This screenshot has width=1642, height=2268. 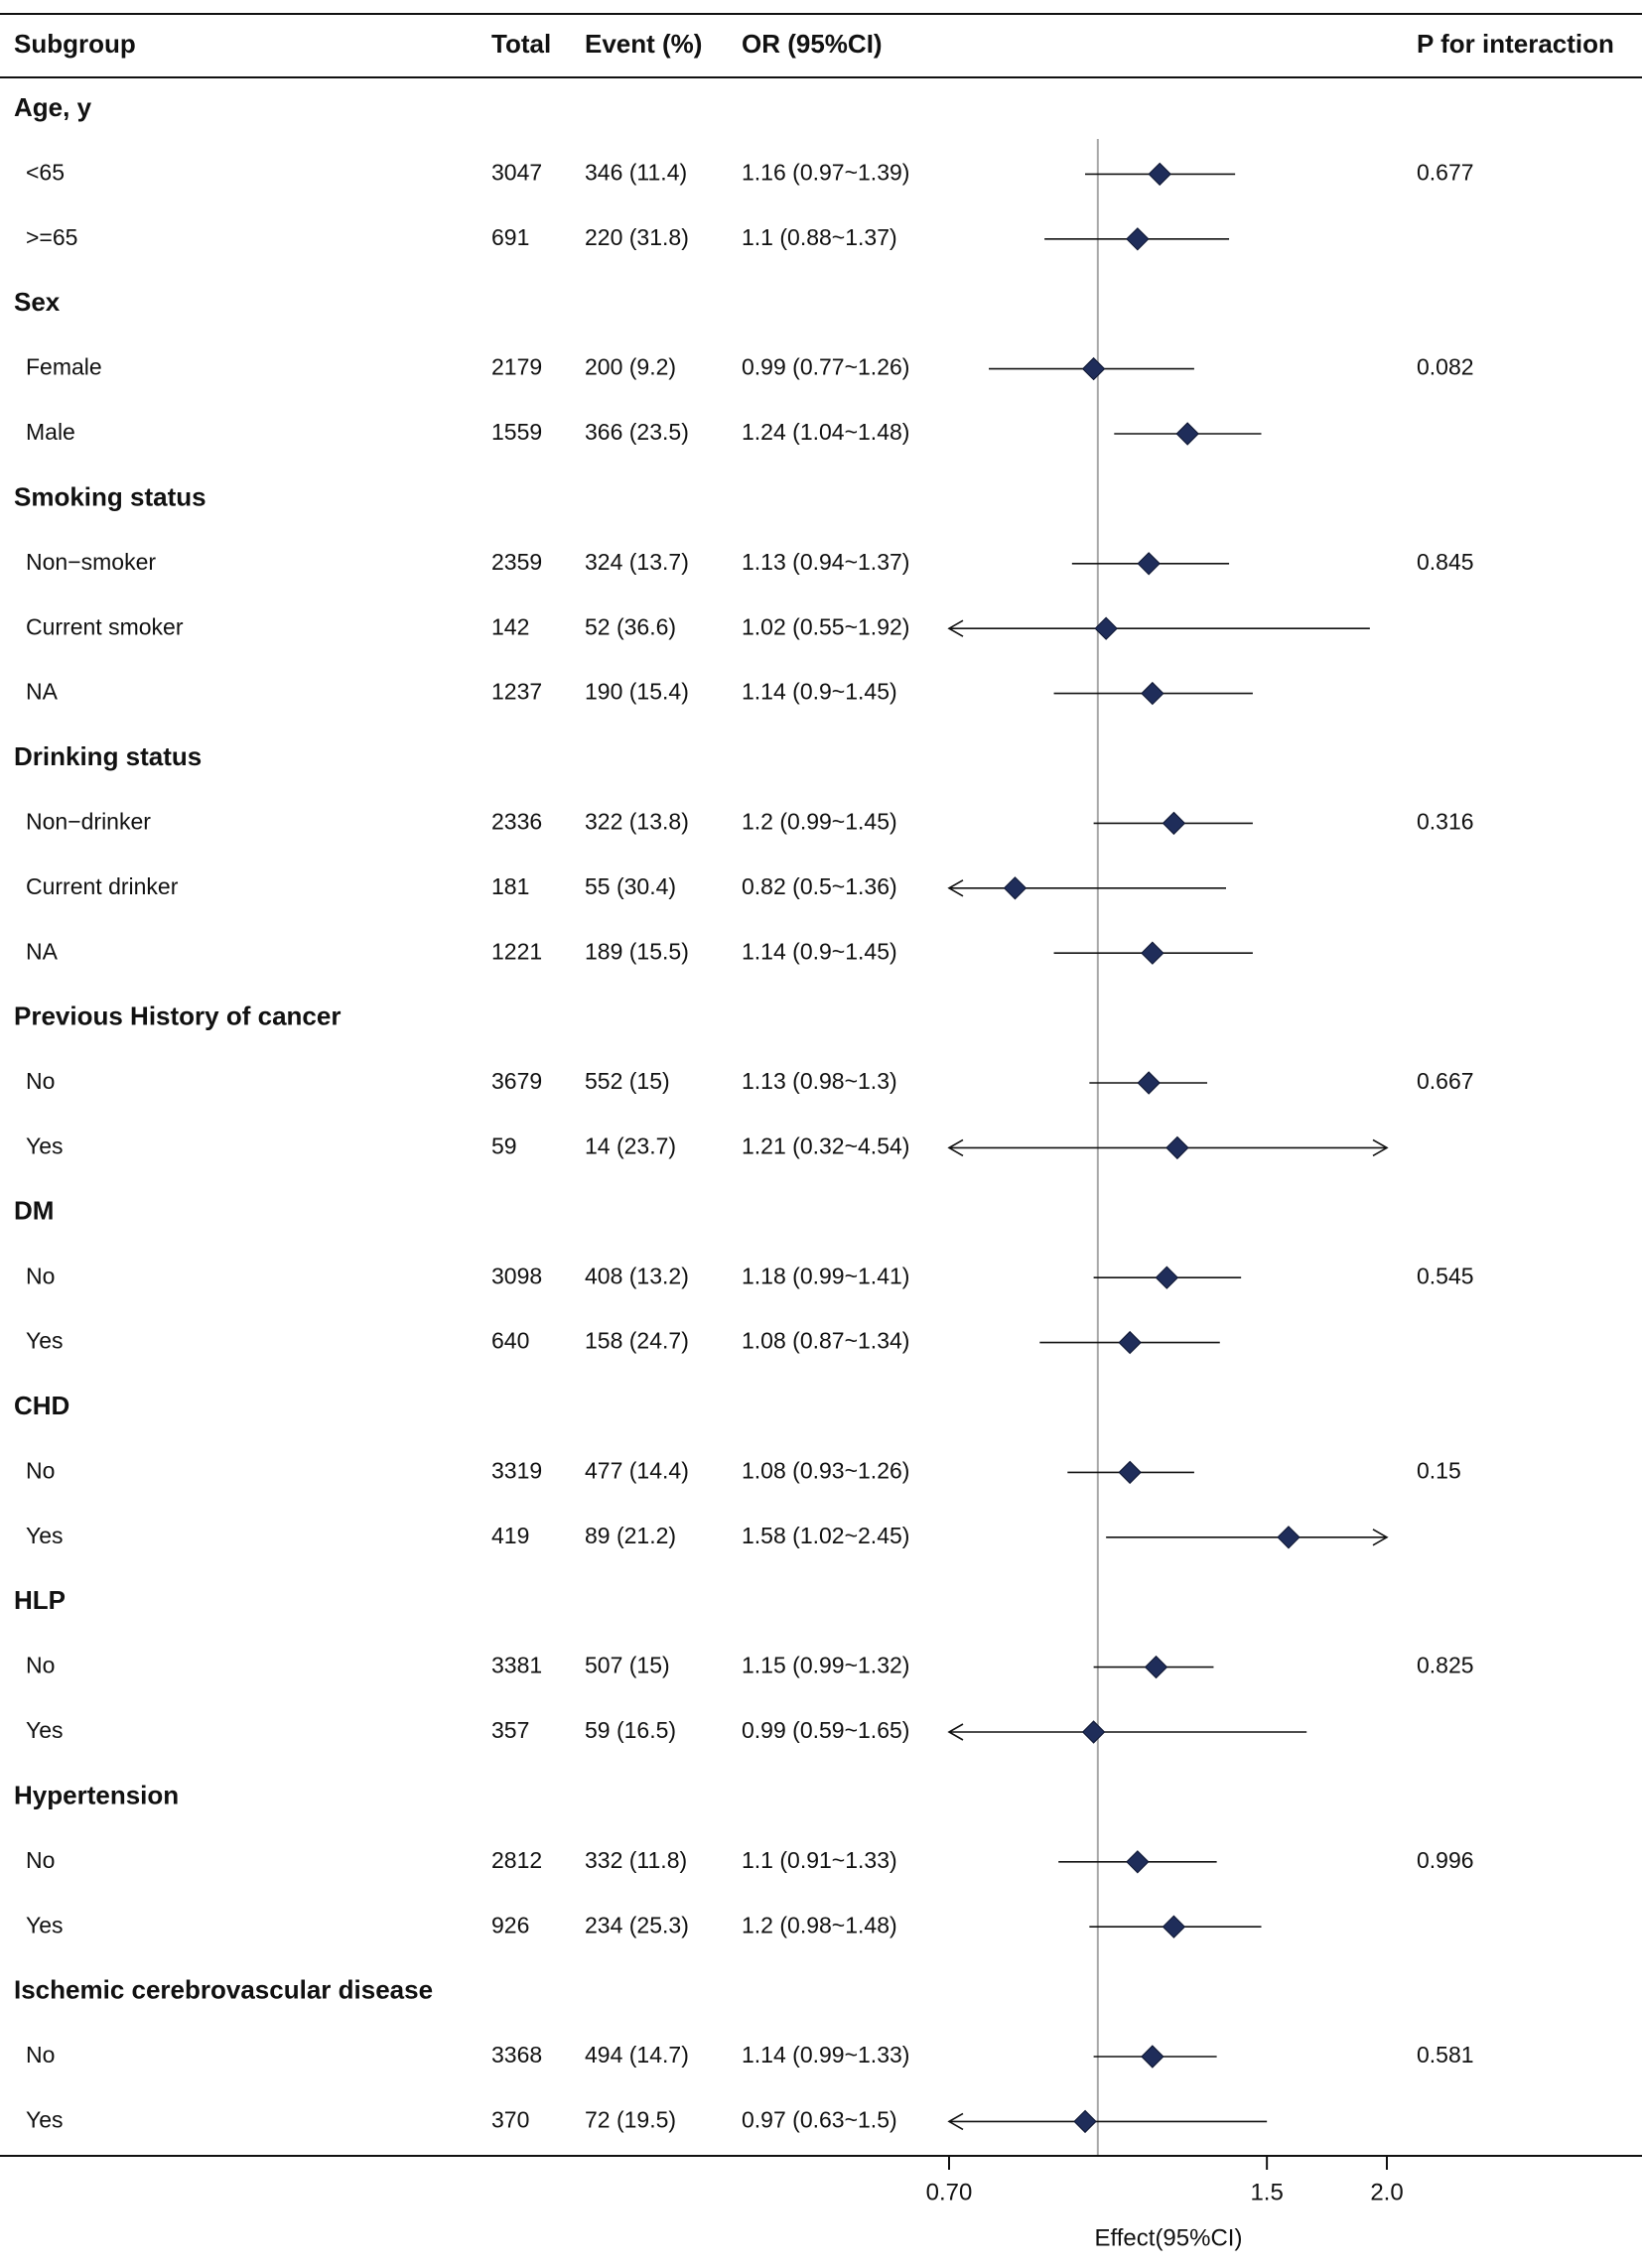 What do you see at coordinates (516, 1666) in the screenshot?
I see `row-total: 3381` at bounding box center [516, 1666].